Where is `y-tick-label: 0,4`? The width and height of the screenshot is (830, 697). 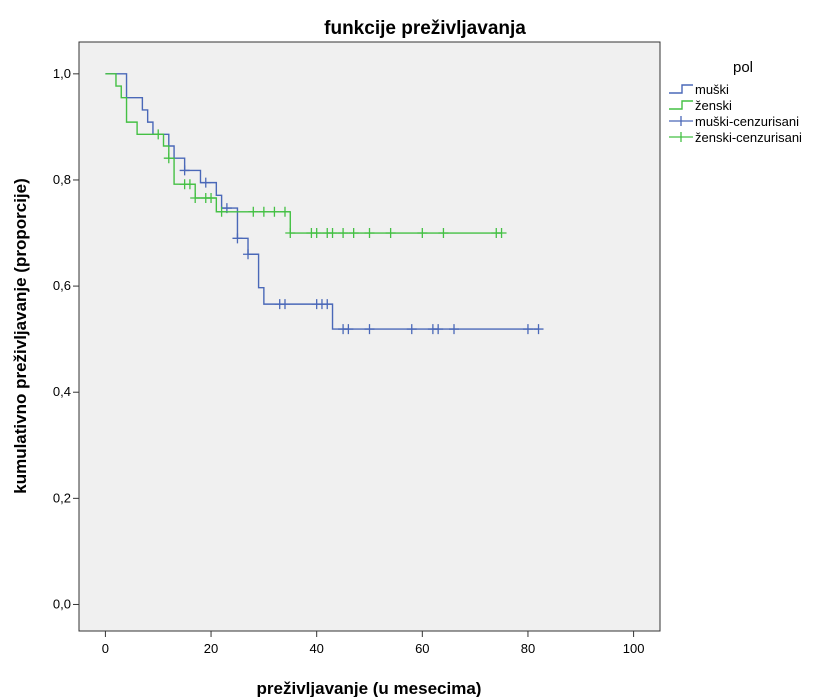 y-tick-label: 0,4 is located at coordinates (62, 391).